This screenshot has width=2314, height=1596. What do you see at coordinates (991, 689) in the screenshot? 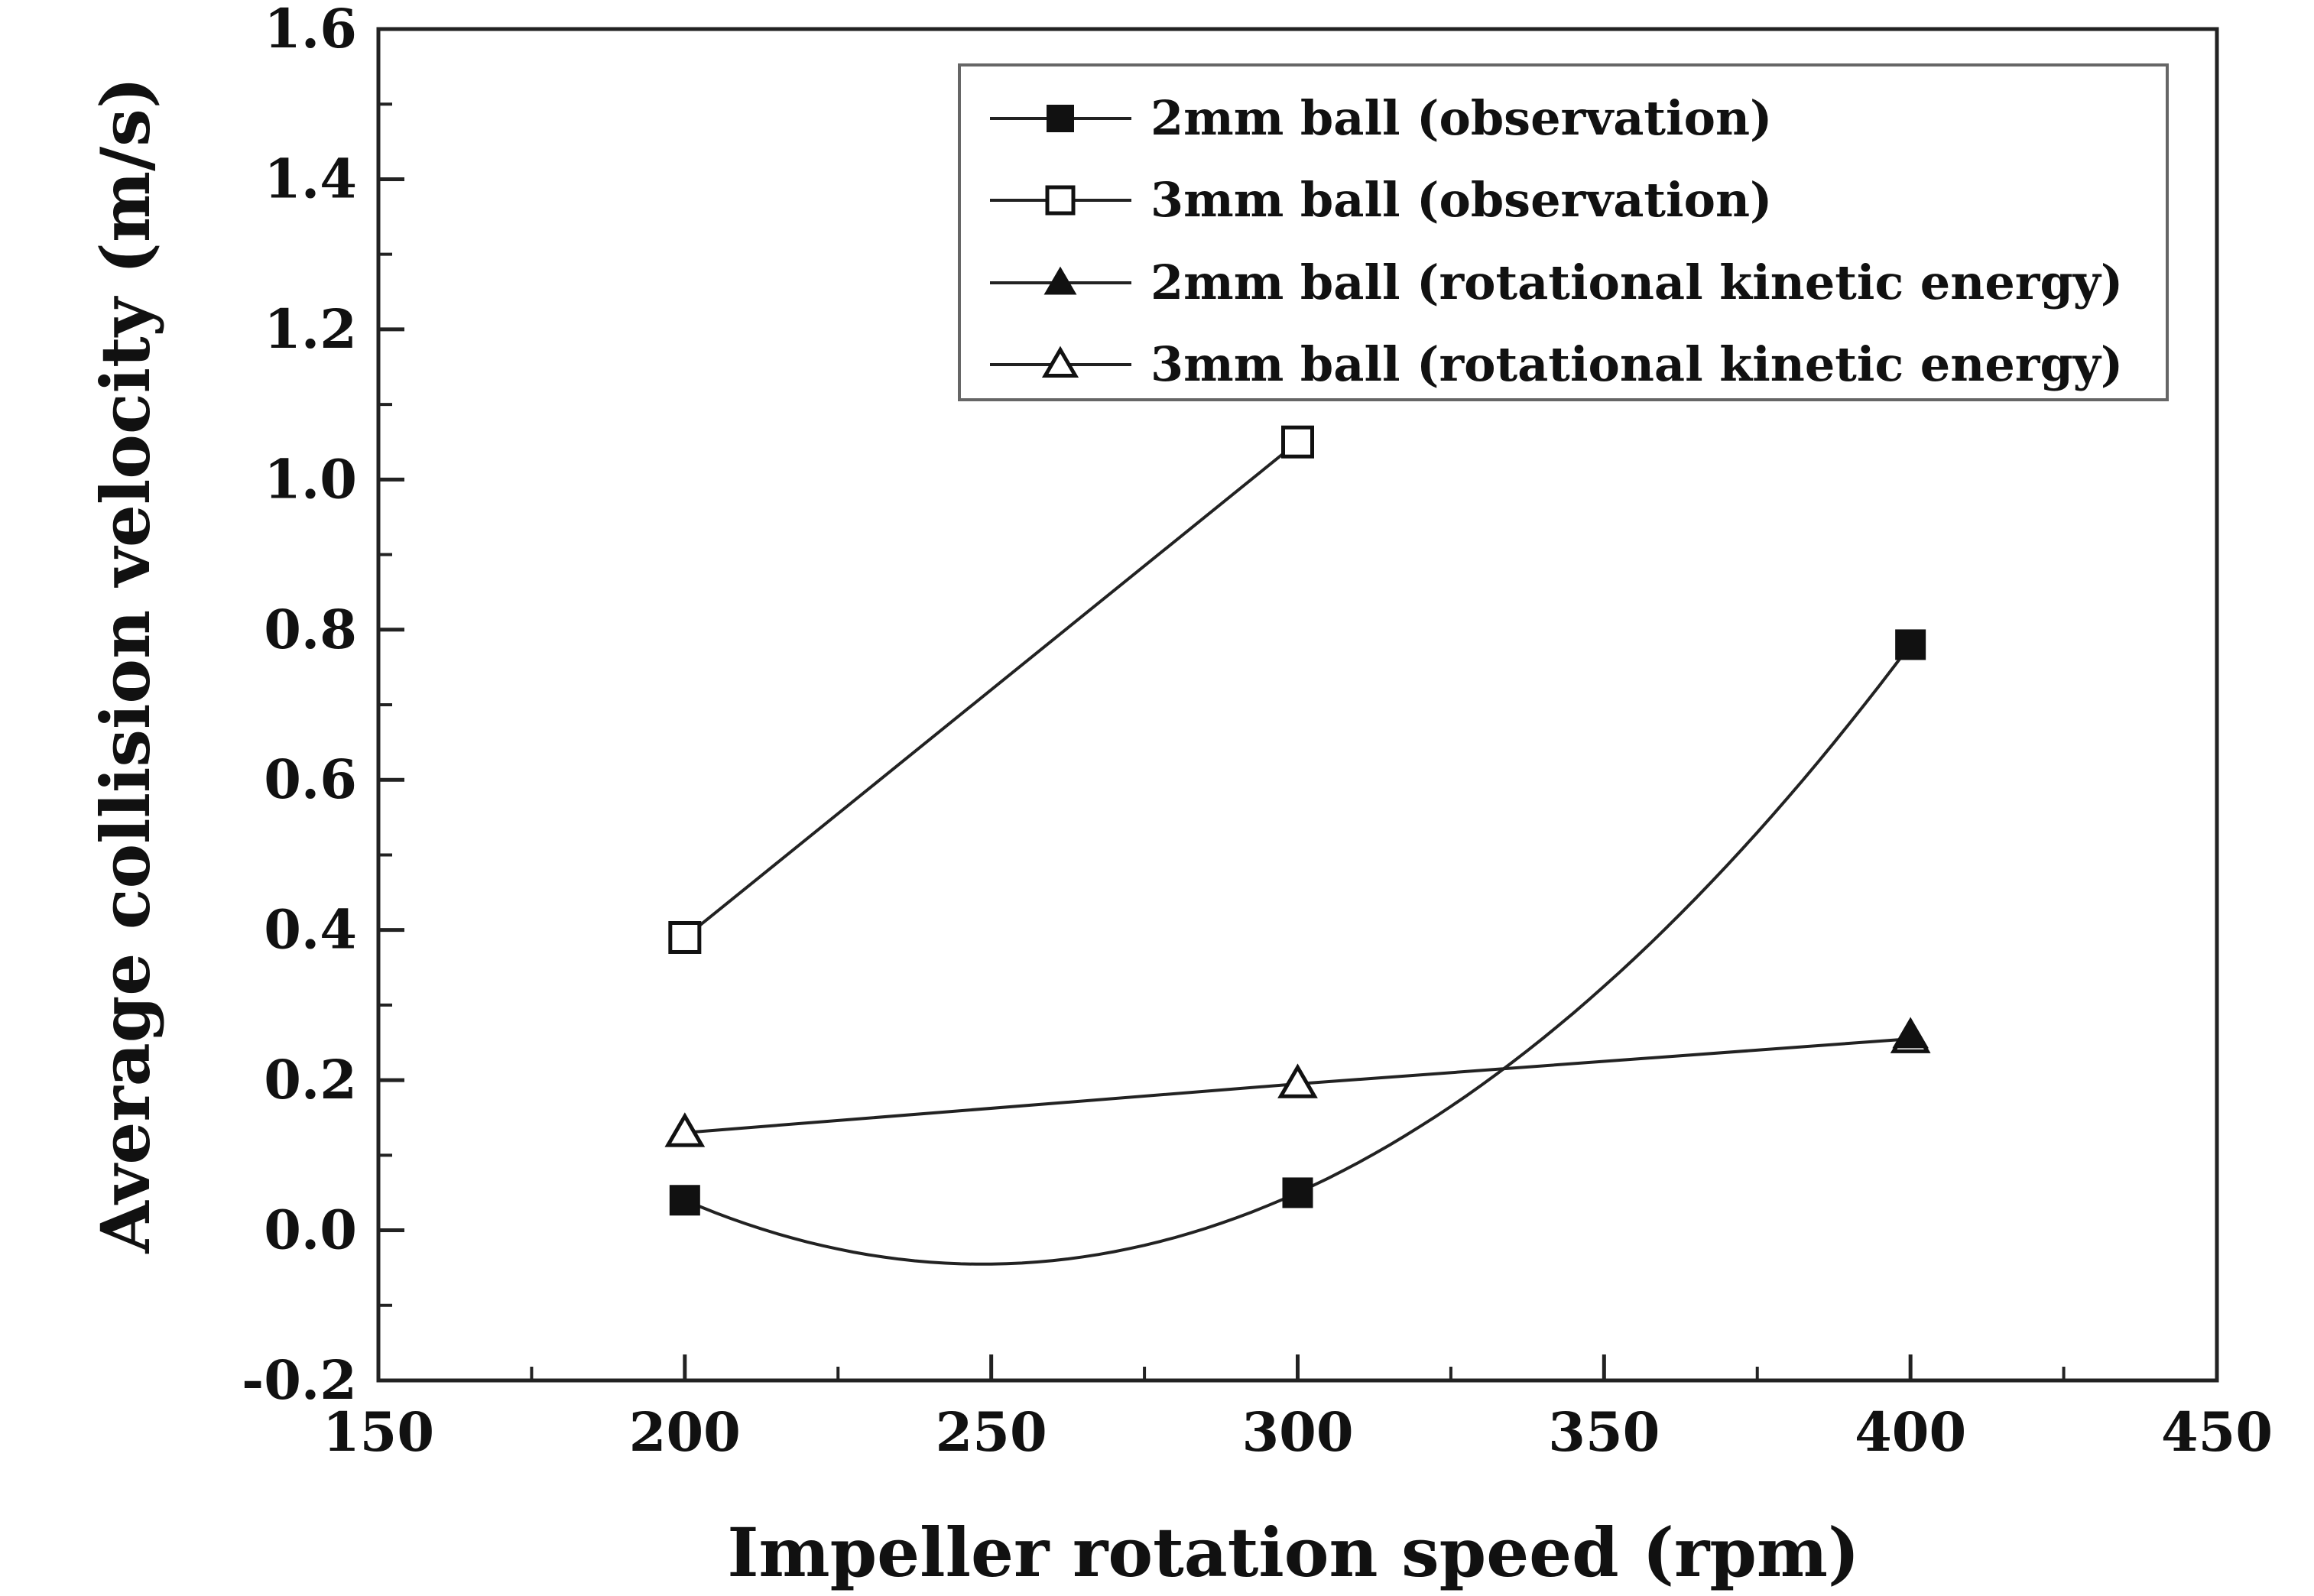
I see `series-line` at bounding box center [991, 689].